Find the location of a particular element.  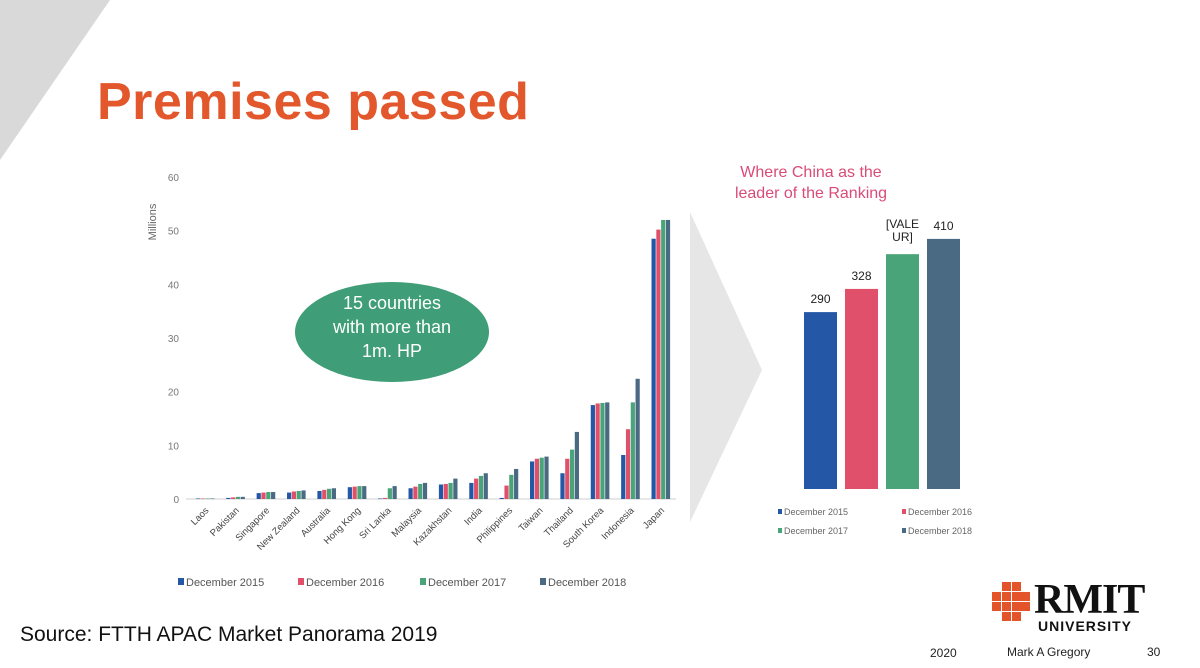

y-tick-label: 20 is located at coordinates (174, 393).